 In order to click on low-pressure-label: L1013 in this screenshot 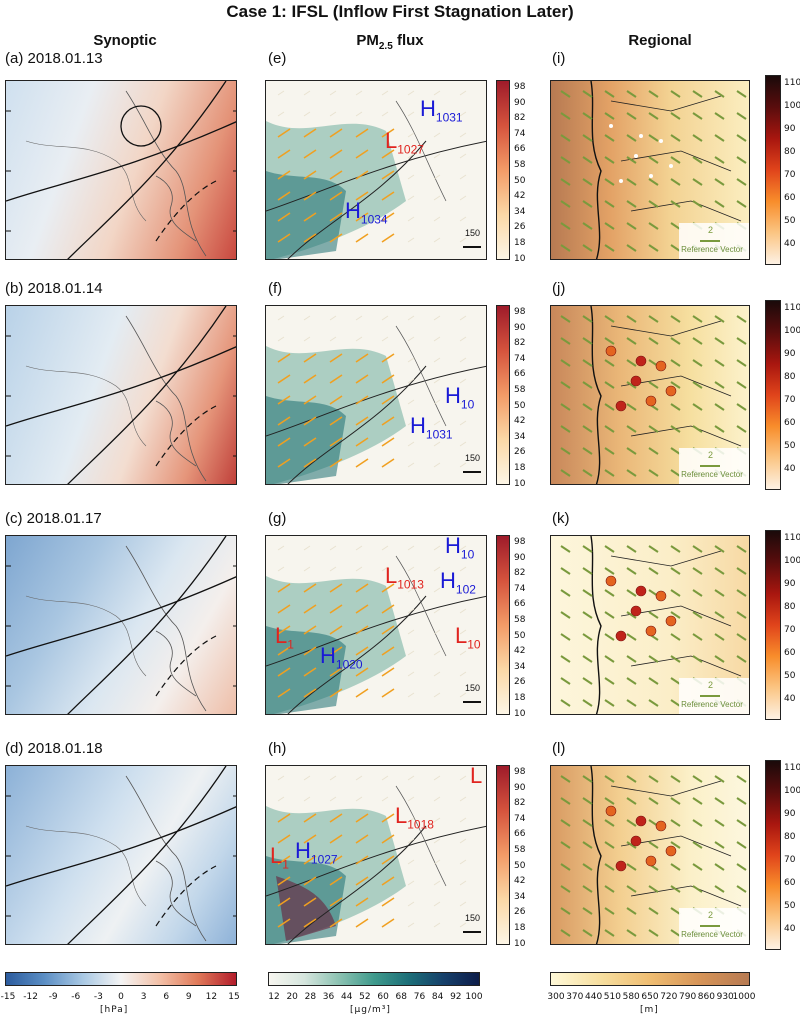, I will do `click(404, 577)`.